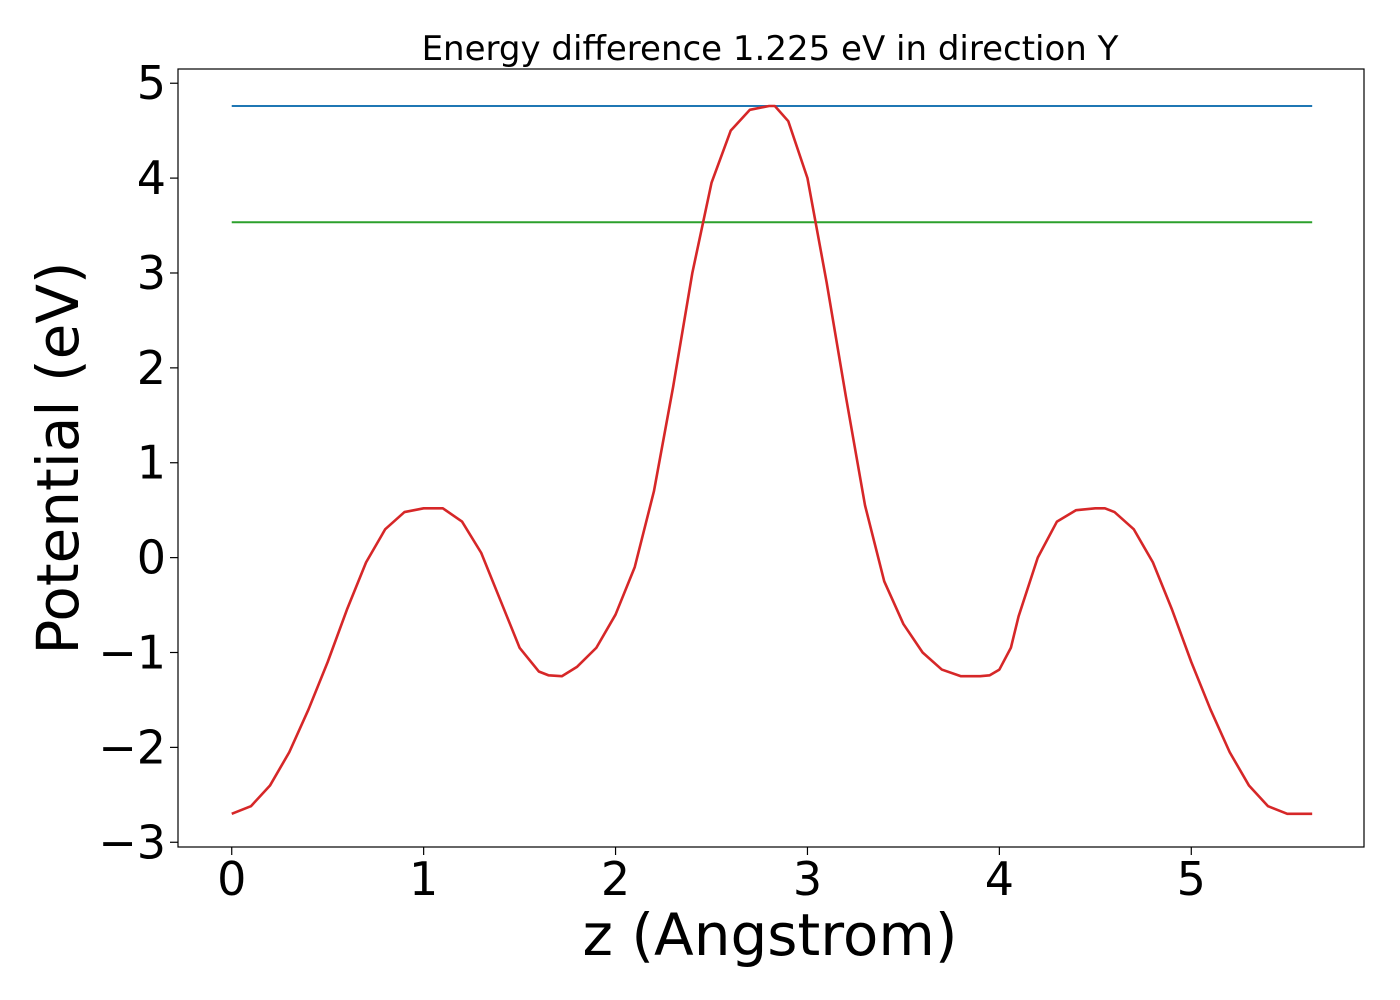  Describe the element at coordinates (58, 457) in the screenshot. I see `y-axis-label: Potential (eV)` at that location.